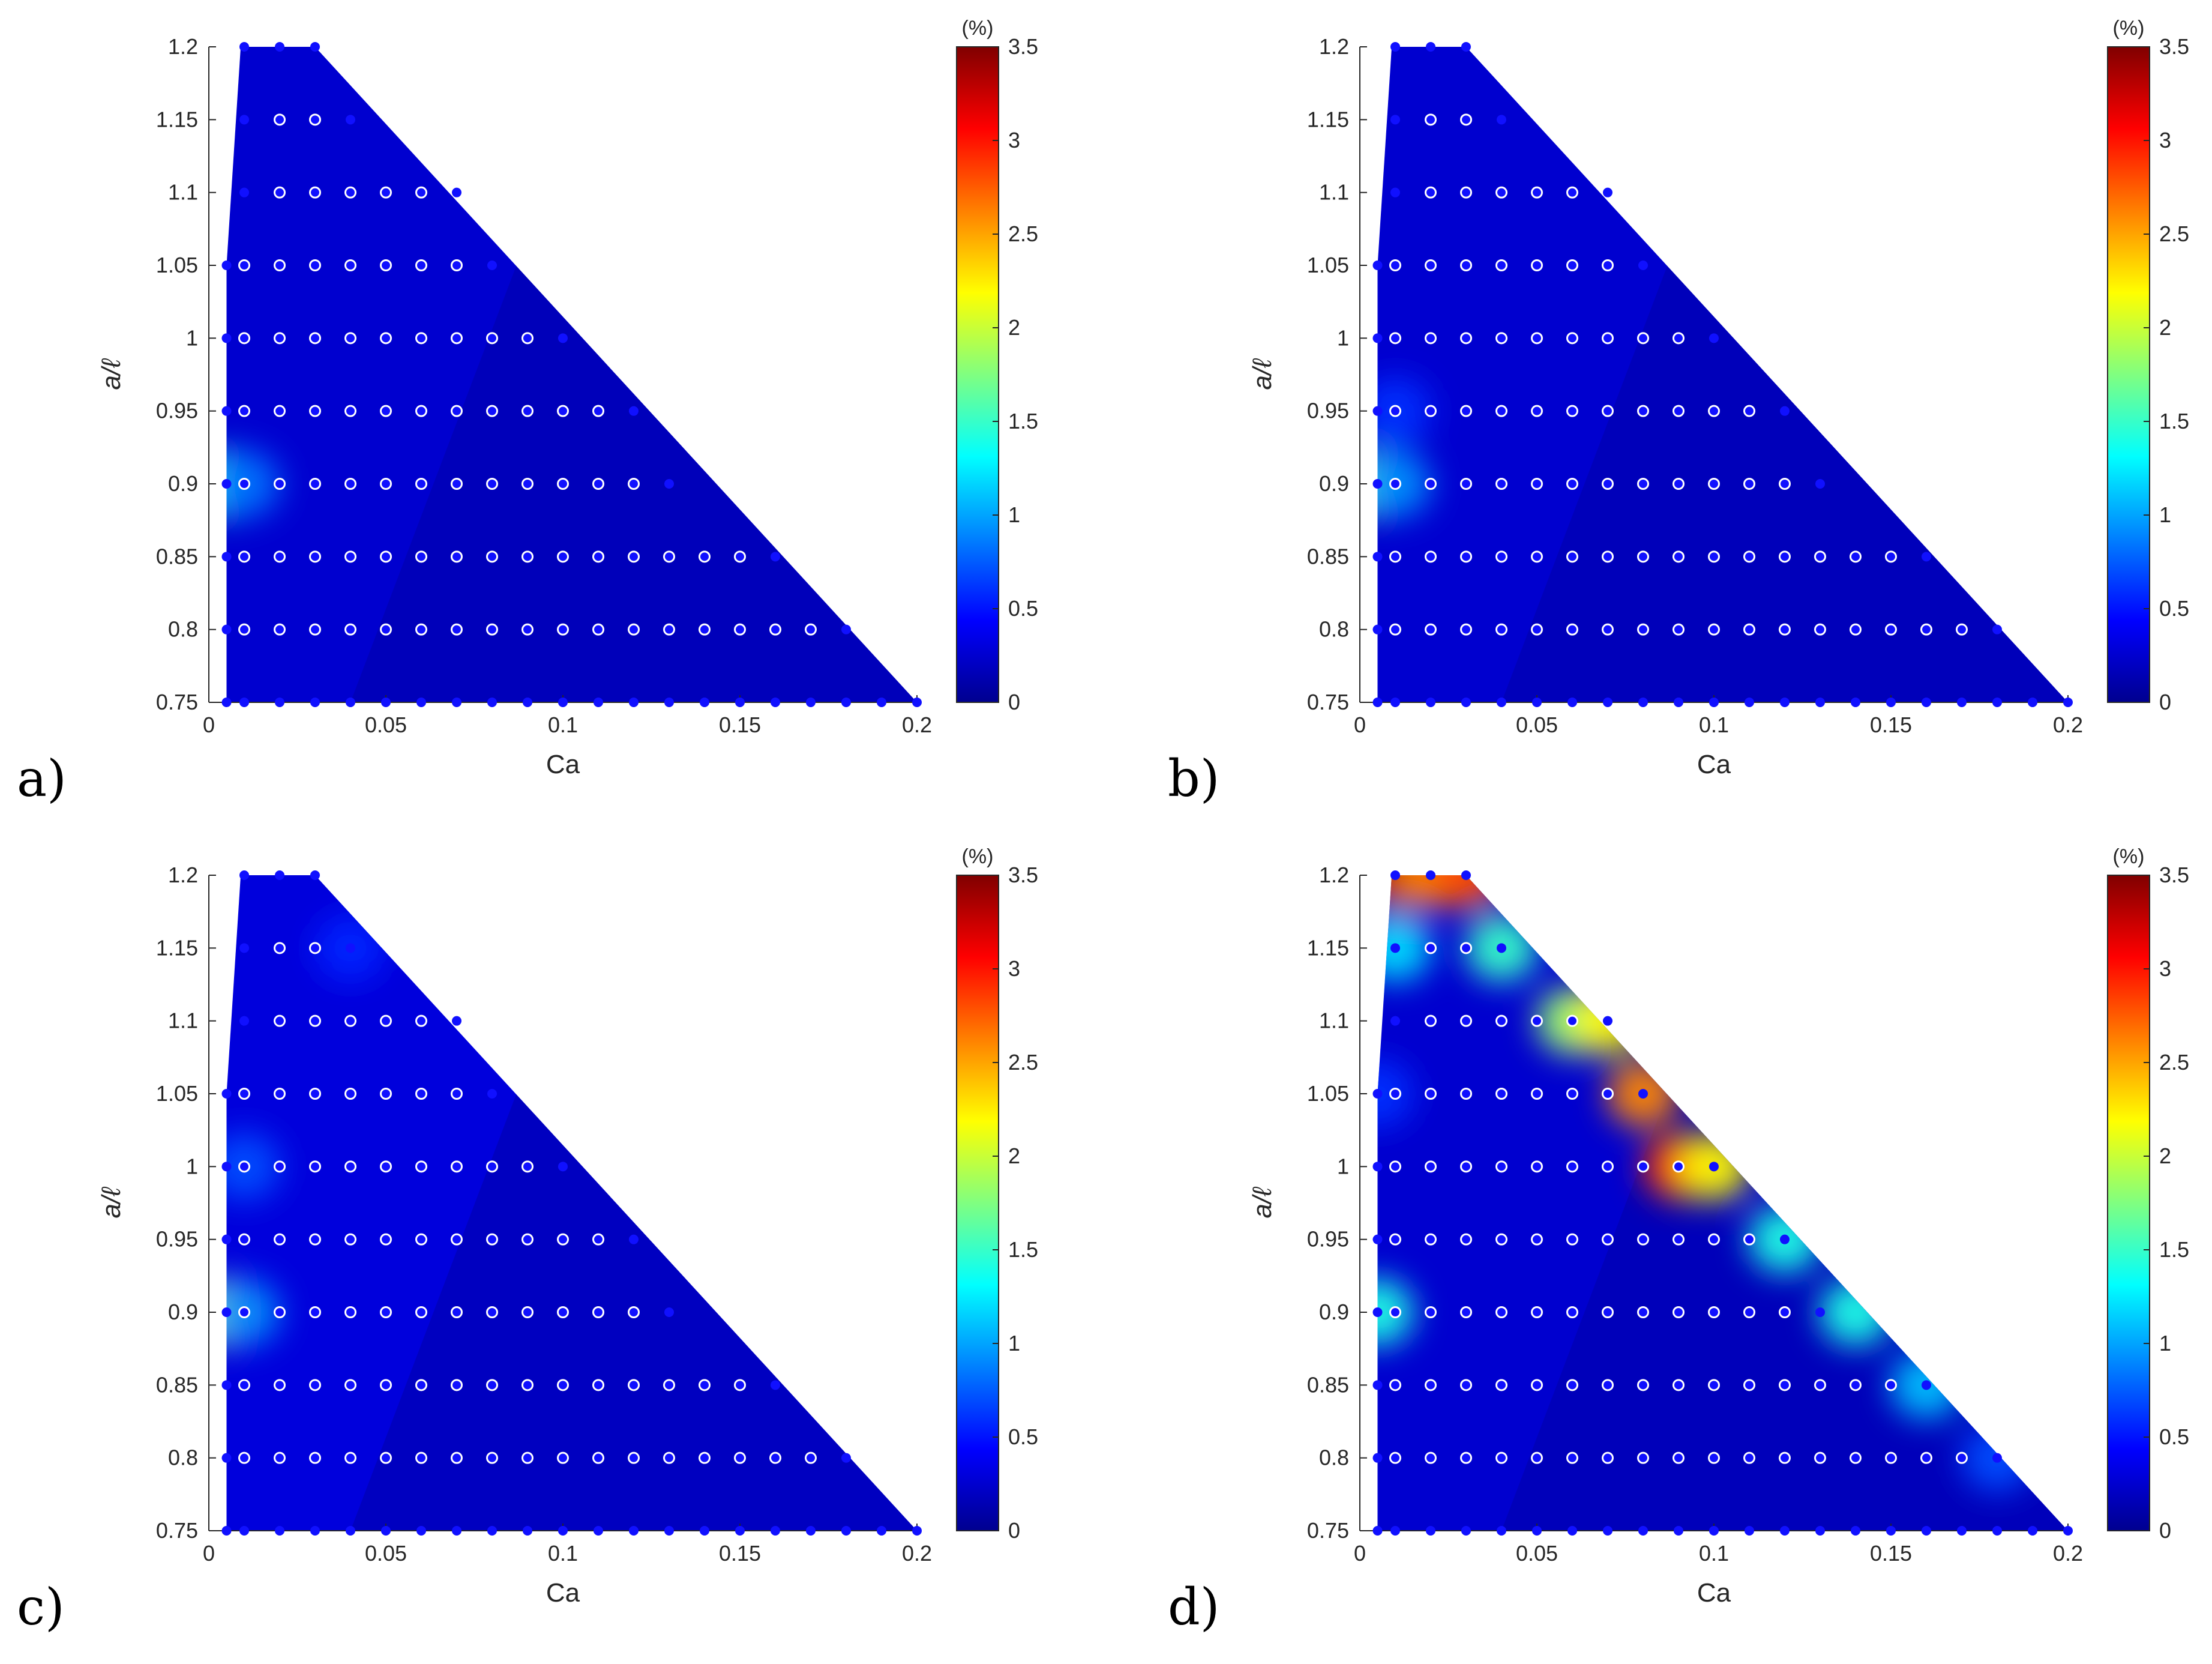  Describe the element at coordinates (1023, 46) in the screenshot. I see `colorbar-tick-label: 3.5` at that location.